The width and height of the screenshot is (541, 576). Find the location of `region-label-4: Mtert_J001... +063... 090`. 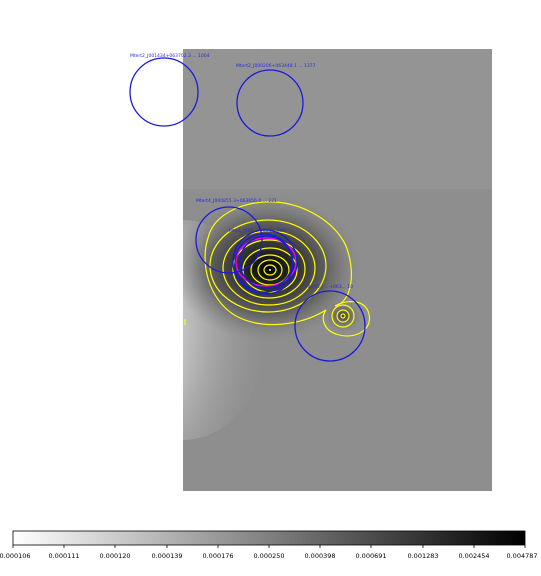

region-label-4: Mtert_J001... +063... 090 is located at coordinates (257, 231).